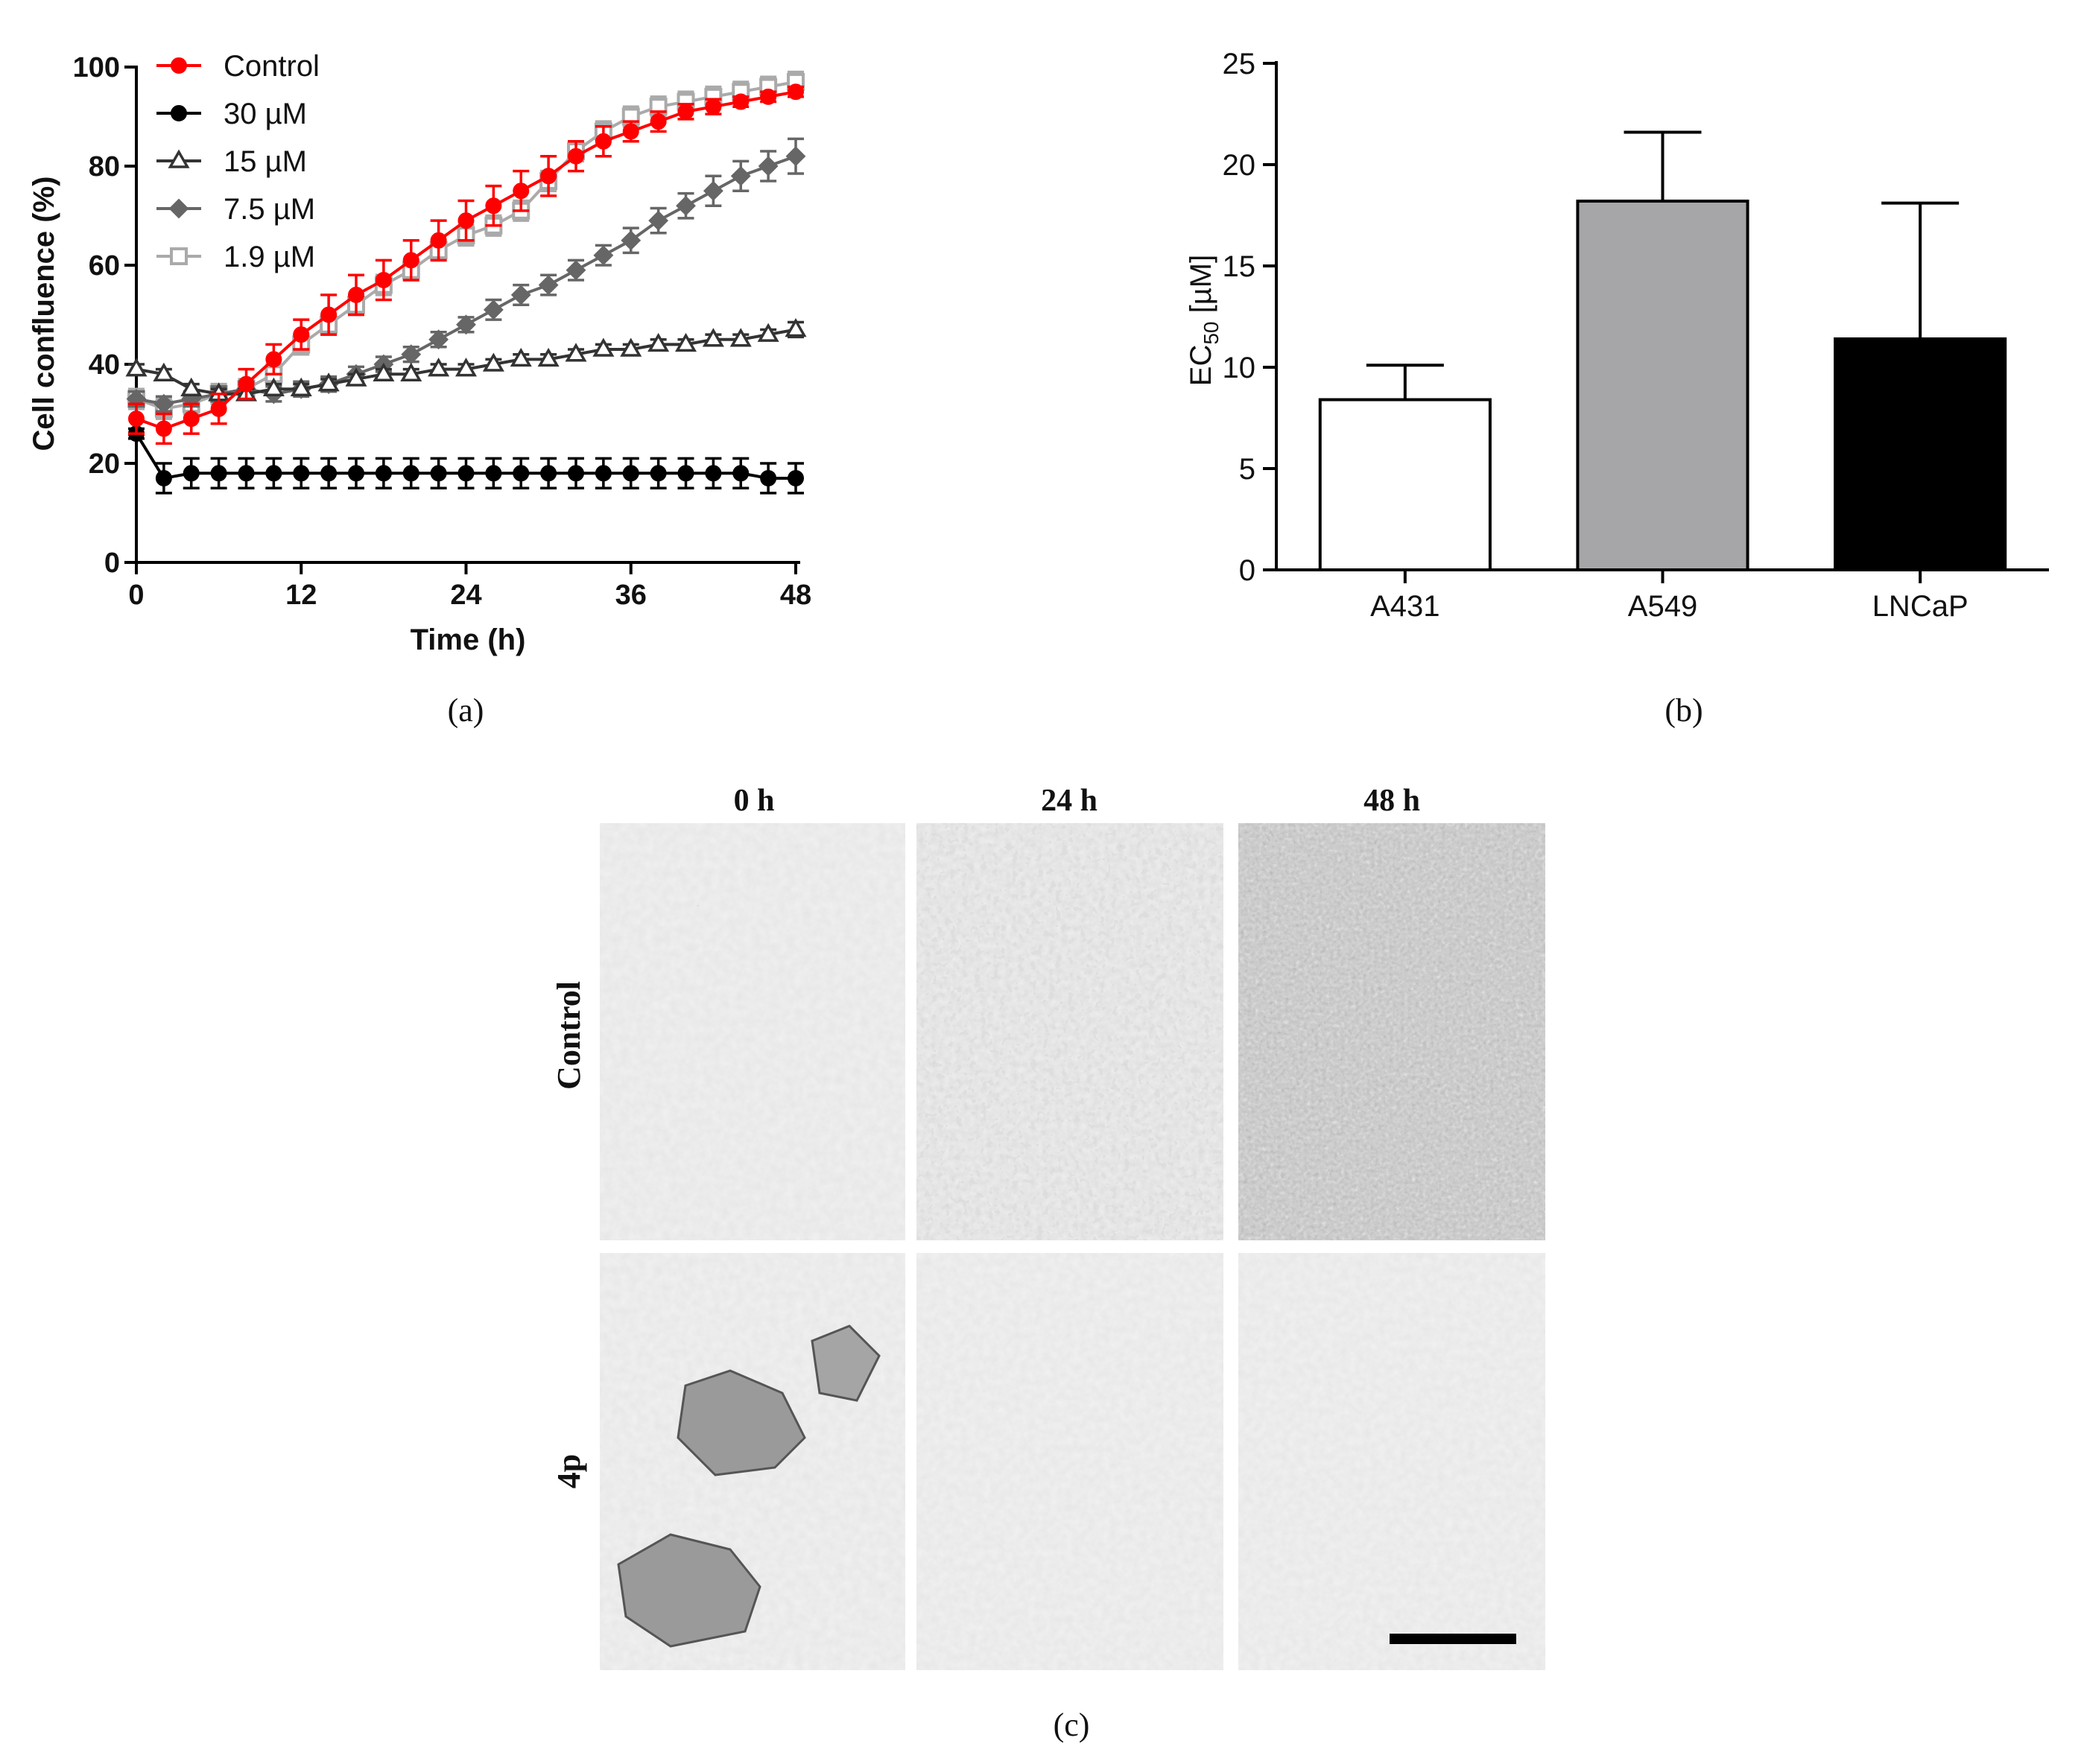  What do you see at coordinates (1069, 1461) in the screenshot?
I see `micrograph-4p-24h-cells` at bounding box center [1069, 1461].